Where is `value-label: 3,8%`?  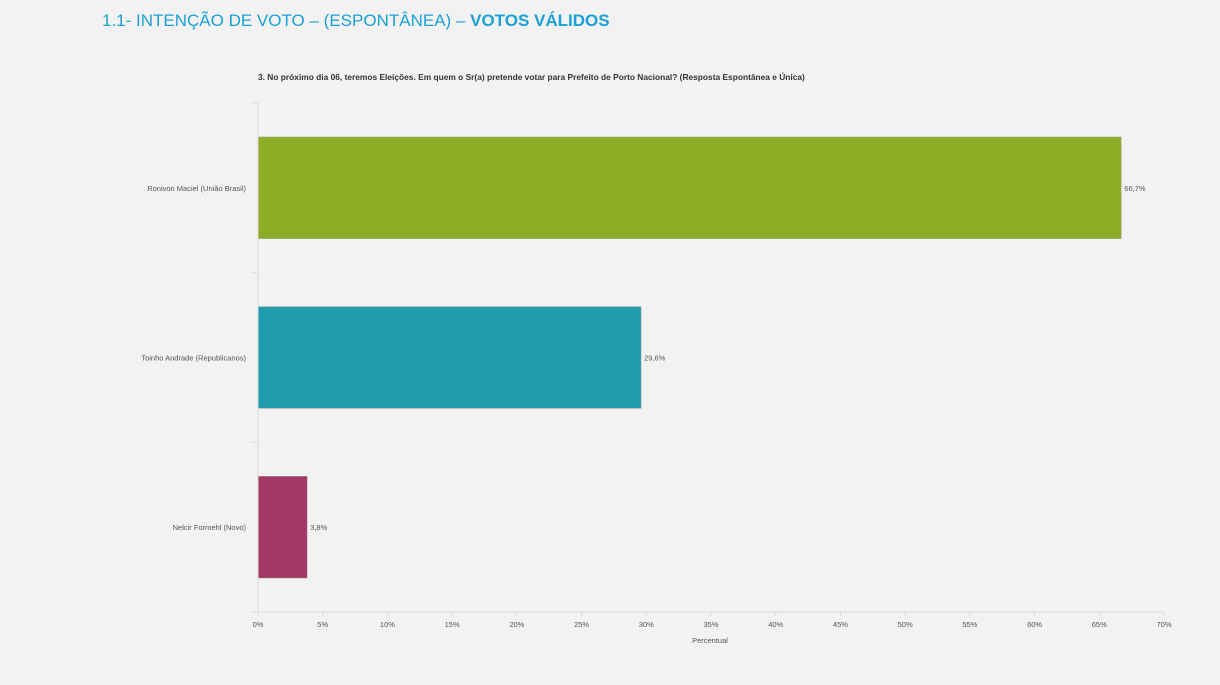
value-label: 3,8% is located at coordinates (318, 527).